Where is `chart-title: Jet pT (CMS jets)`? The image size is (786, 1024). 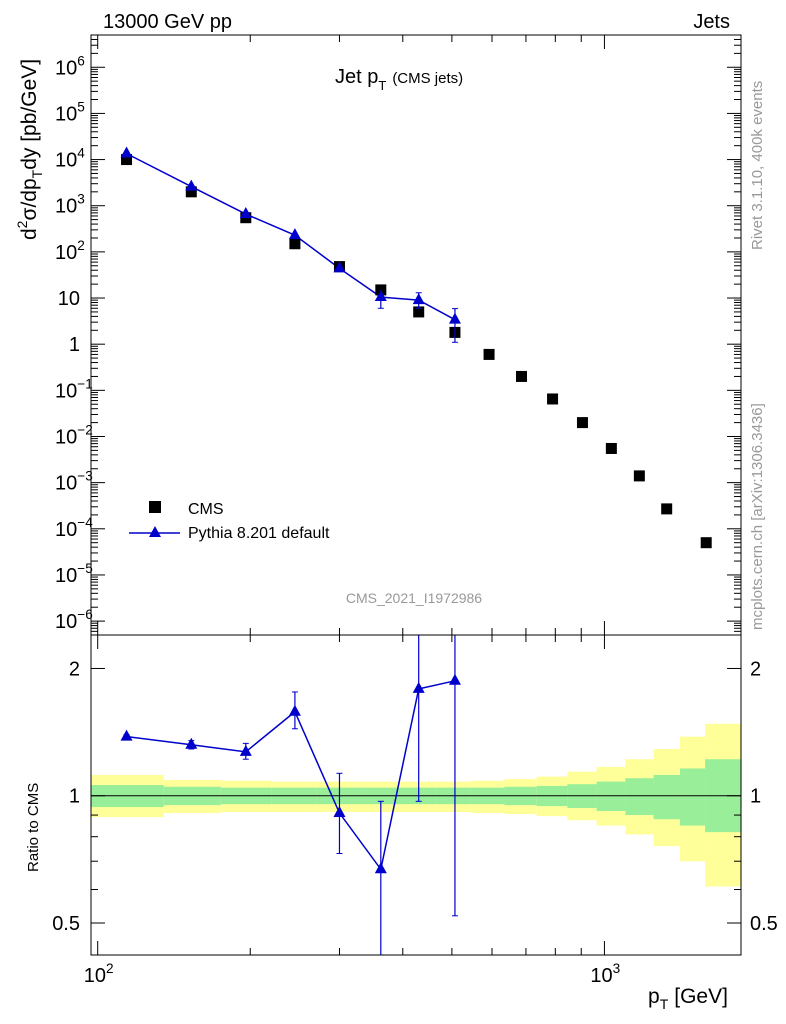
chart-title: Jet pT (CMS jets) is located at coordinates (399, 79).